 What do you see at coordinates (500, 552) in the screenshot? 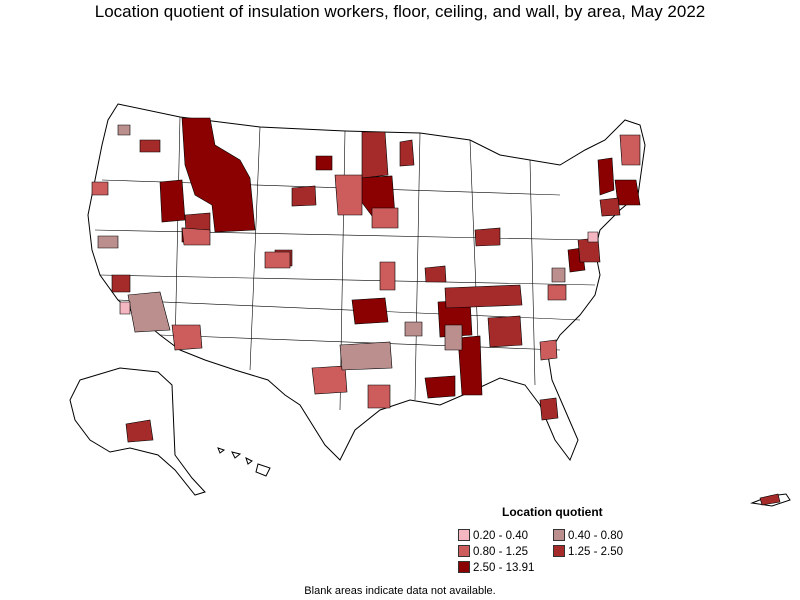
I see `legend-label-2: 0.80 - 1.25` at bounding box center [500, 552].